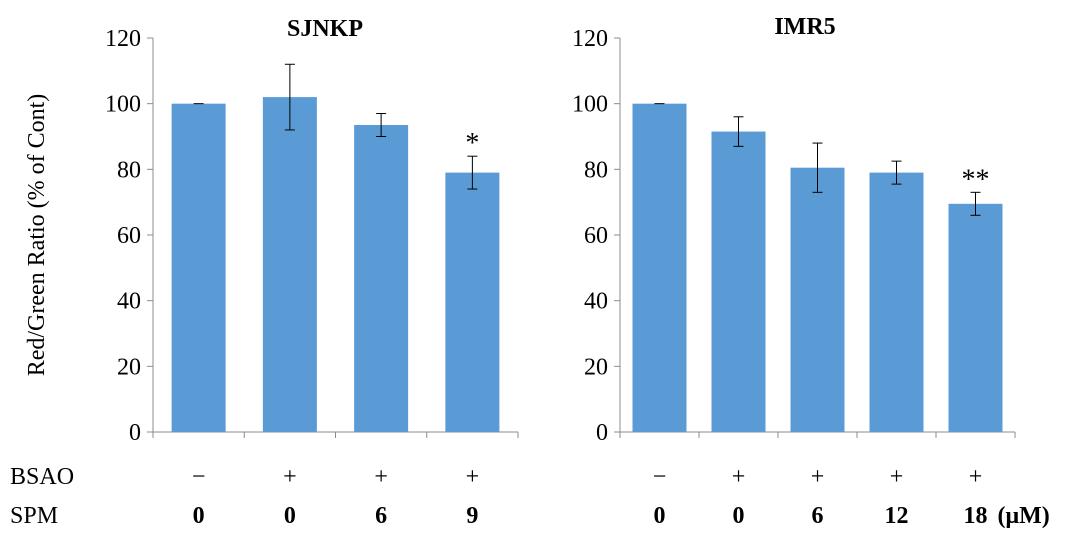  I want to click on unit-label: (μM), so click(1024, 516).